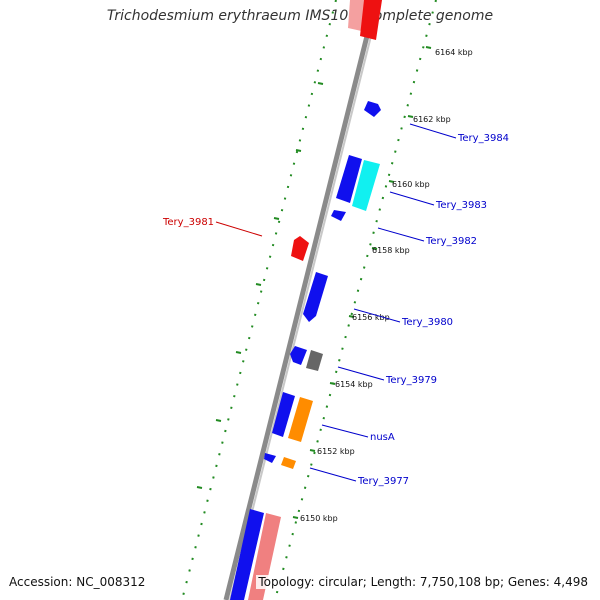  Describe the element at coordinates (260, 285) in the screenshot. I see `outer-ring-ticks` at that location.